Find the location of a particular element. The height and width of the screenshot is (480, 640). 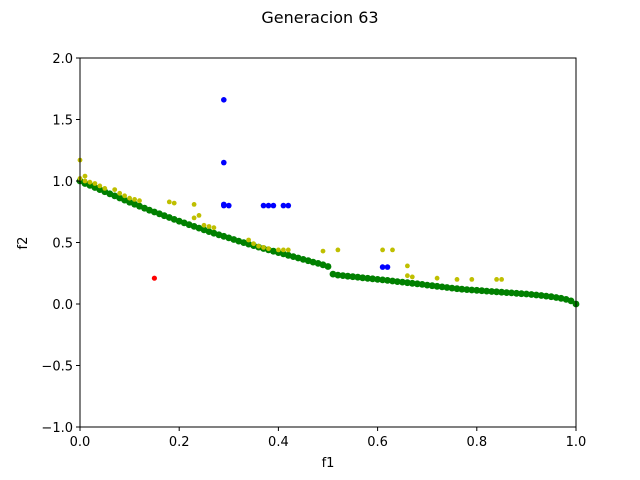

y-tick-label: 0.5 is located at coordinates (62, 244).